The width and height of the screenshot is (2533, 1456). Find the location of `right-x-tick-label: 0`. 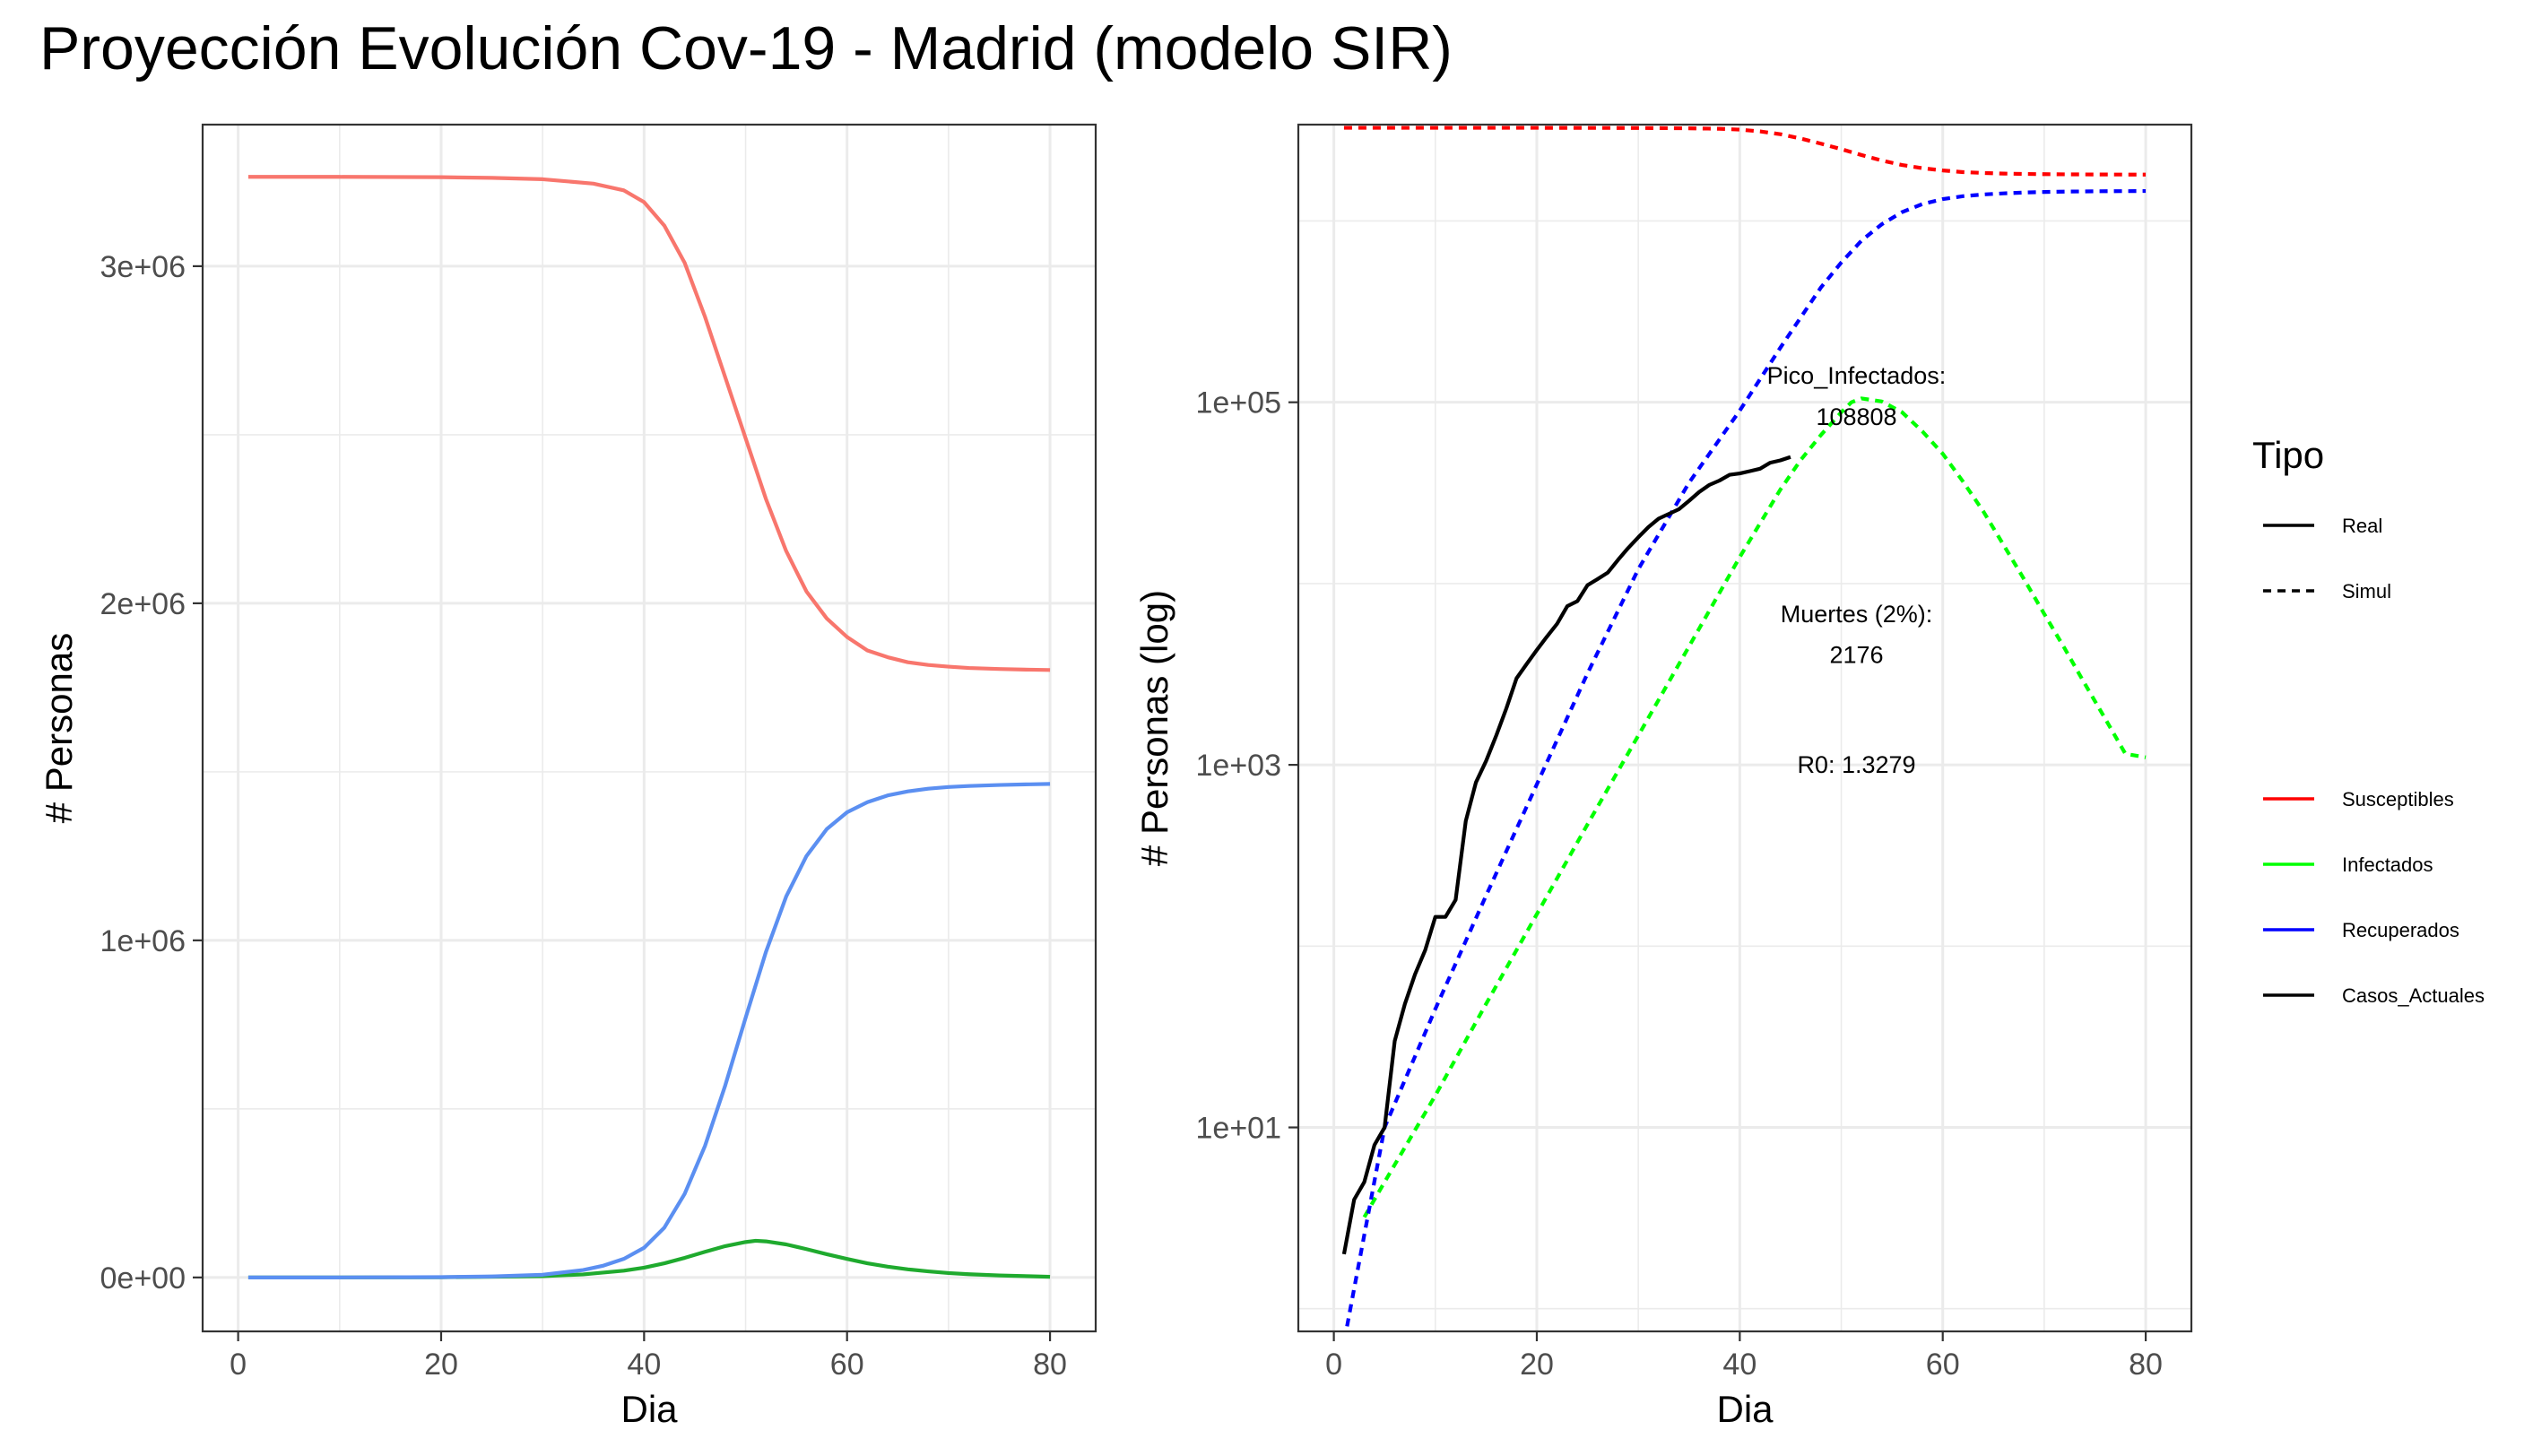

right-x-tick-label: 0 is located at coordinates (1333, 1365).